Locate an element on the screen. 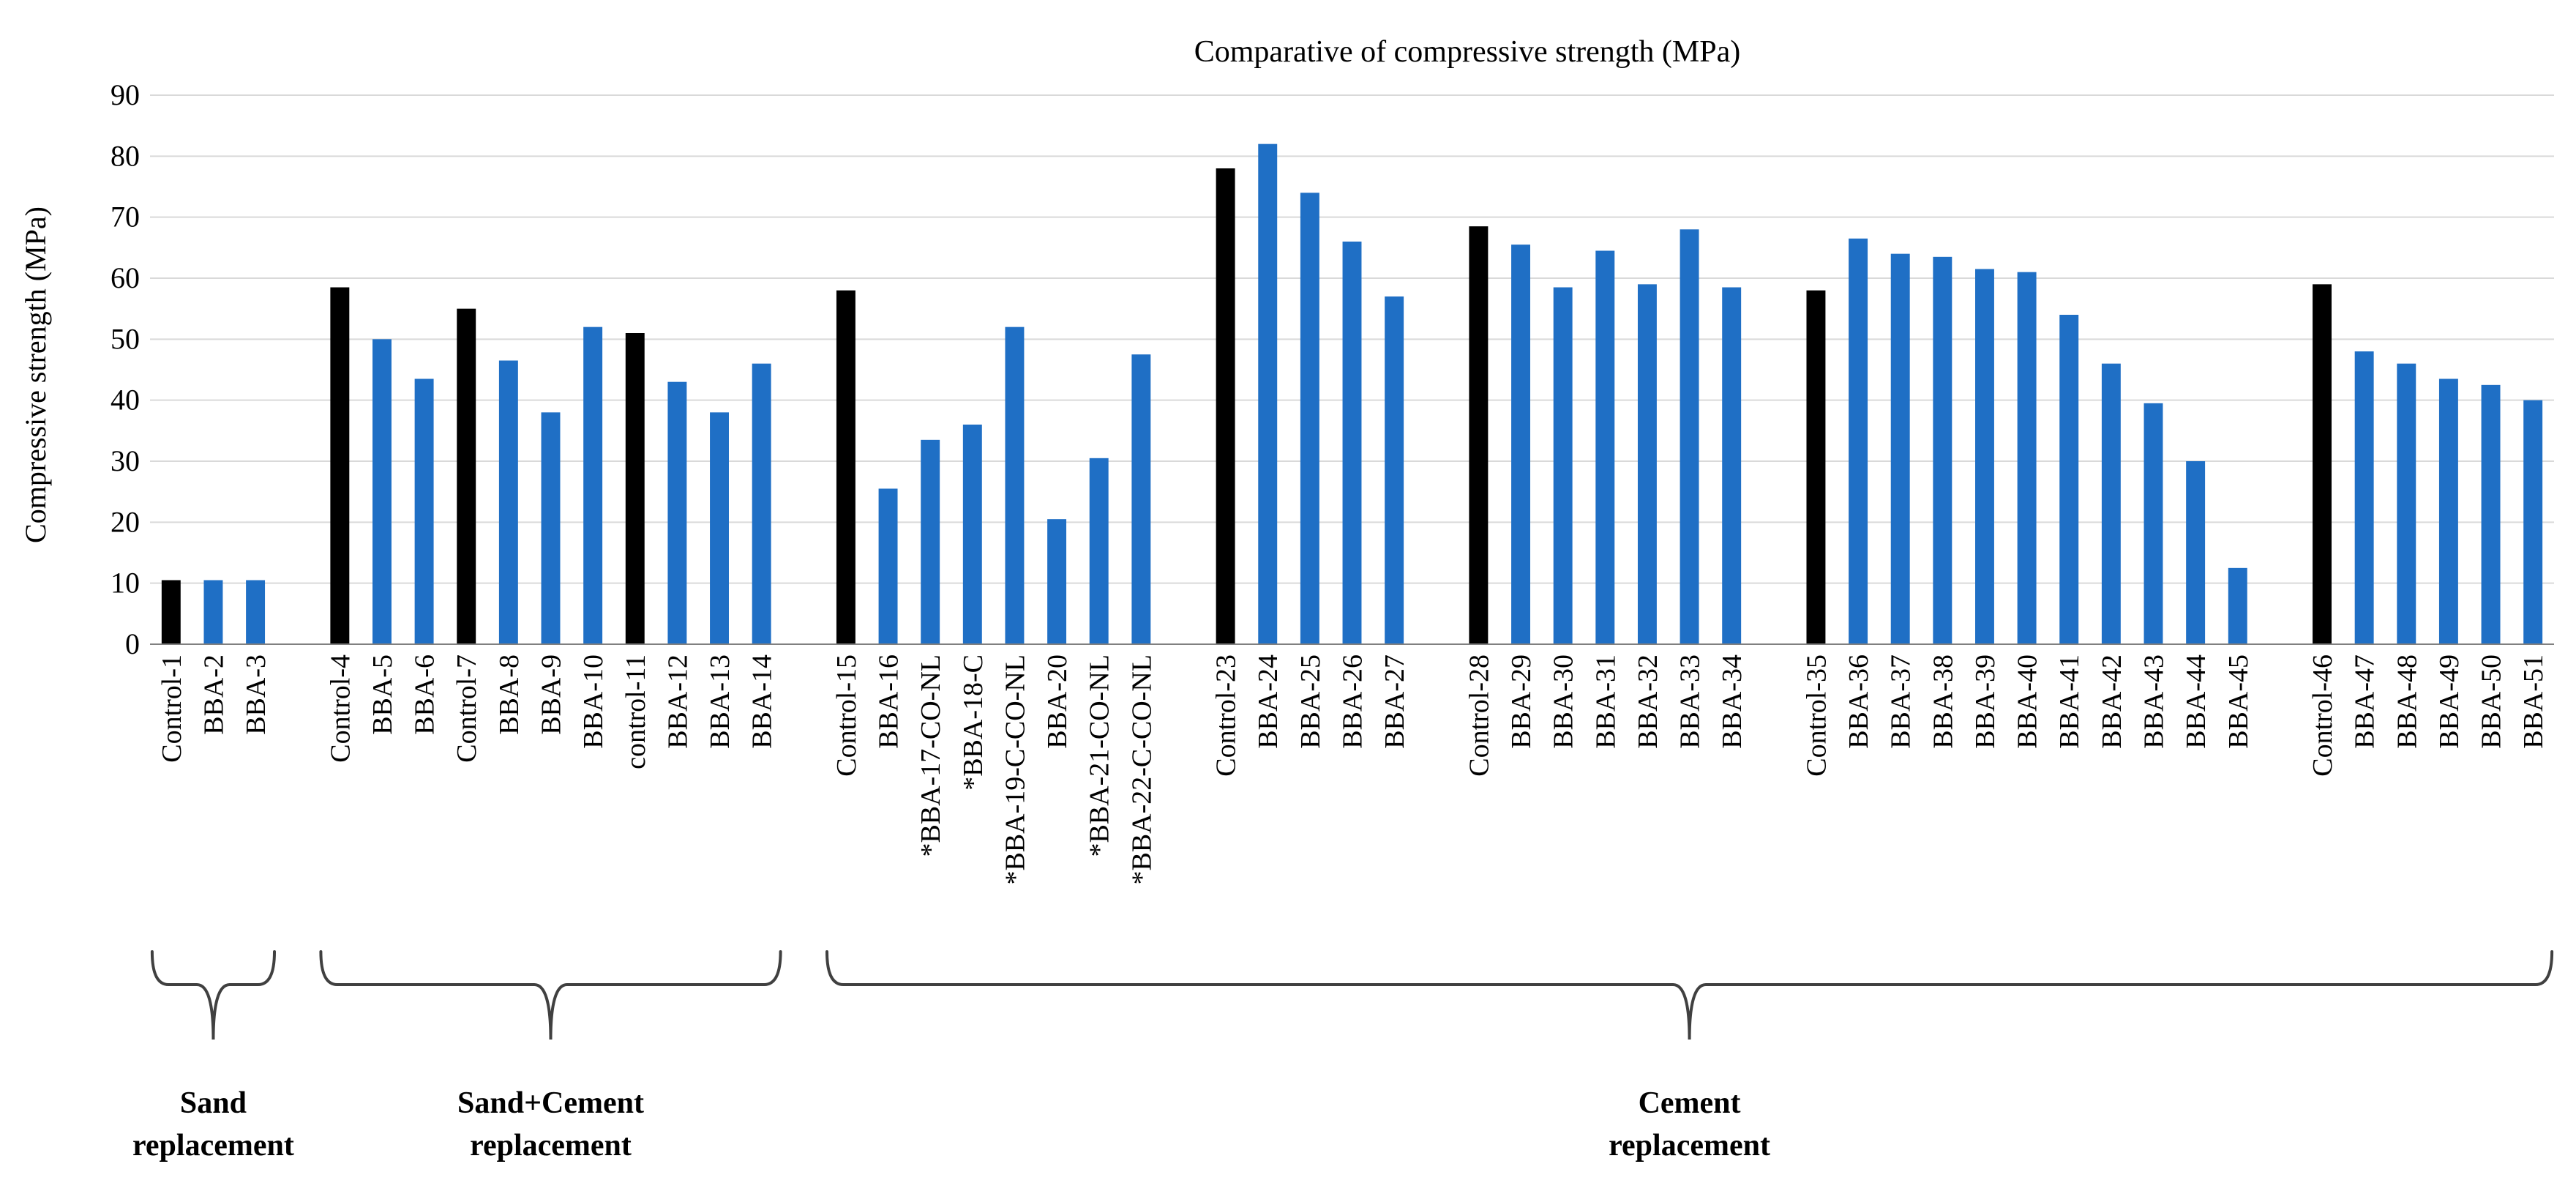 This screenshot has width=2576, height=1183. x-tick-label: BBA-20 is located at coordinates (1057, 701).